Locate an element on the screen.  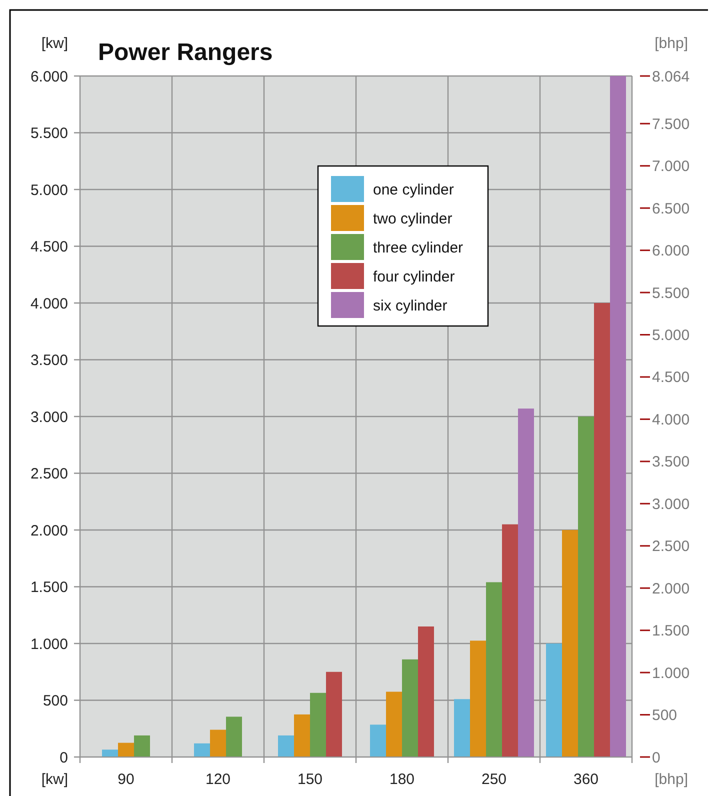
y-tick-label: 5.000 is located at coordinates (49, 190).